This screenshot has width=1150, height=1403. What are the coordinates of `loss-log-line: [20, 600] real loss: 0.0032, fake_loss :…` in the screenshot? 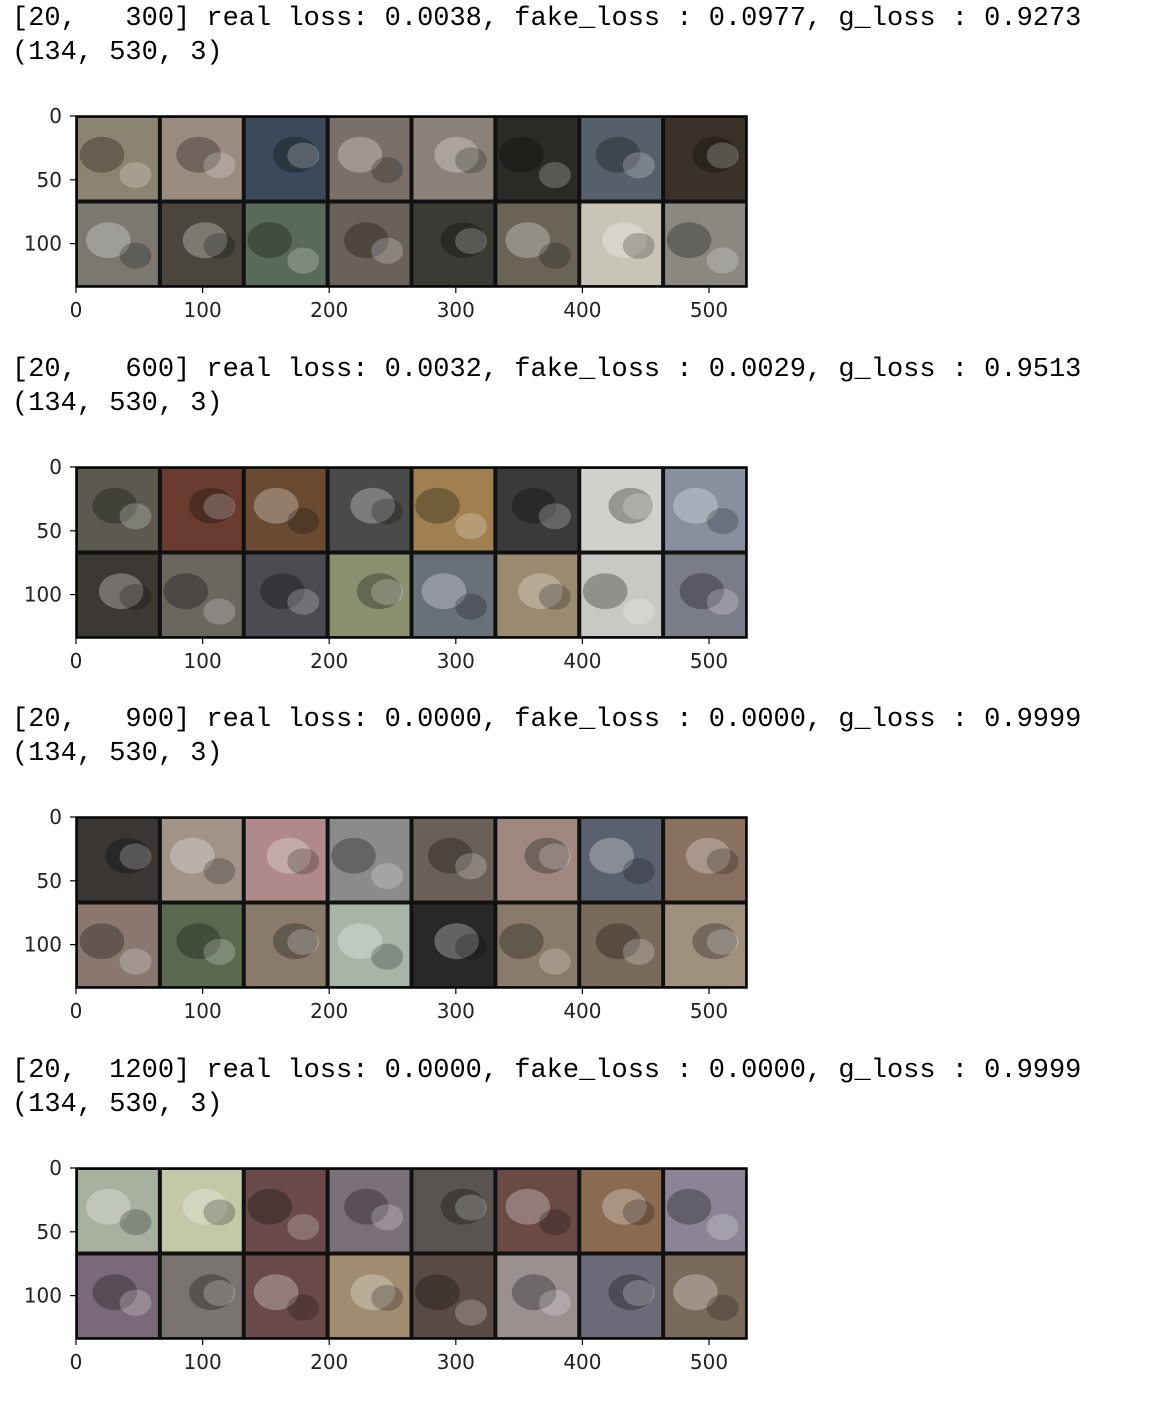 It's located at (547, 370).